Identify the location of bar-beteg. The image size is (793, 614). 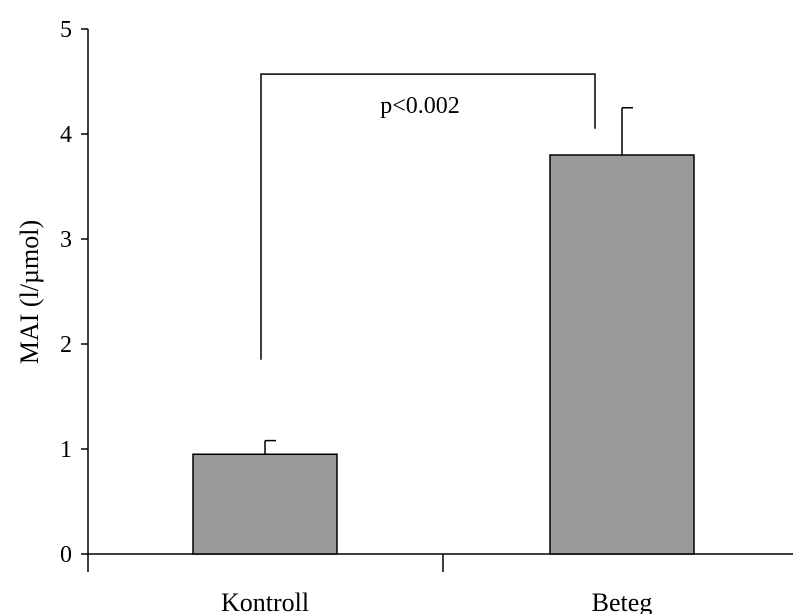
(622, 354).